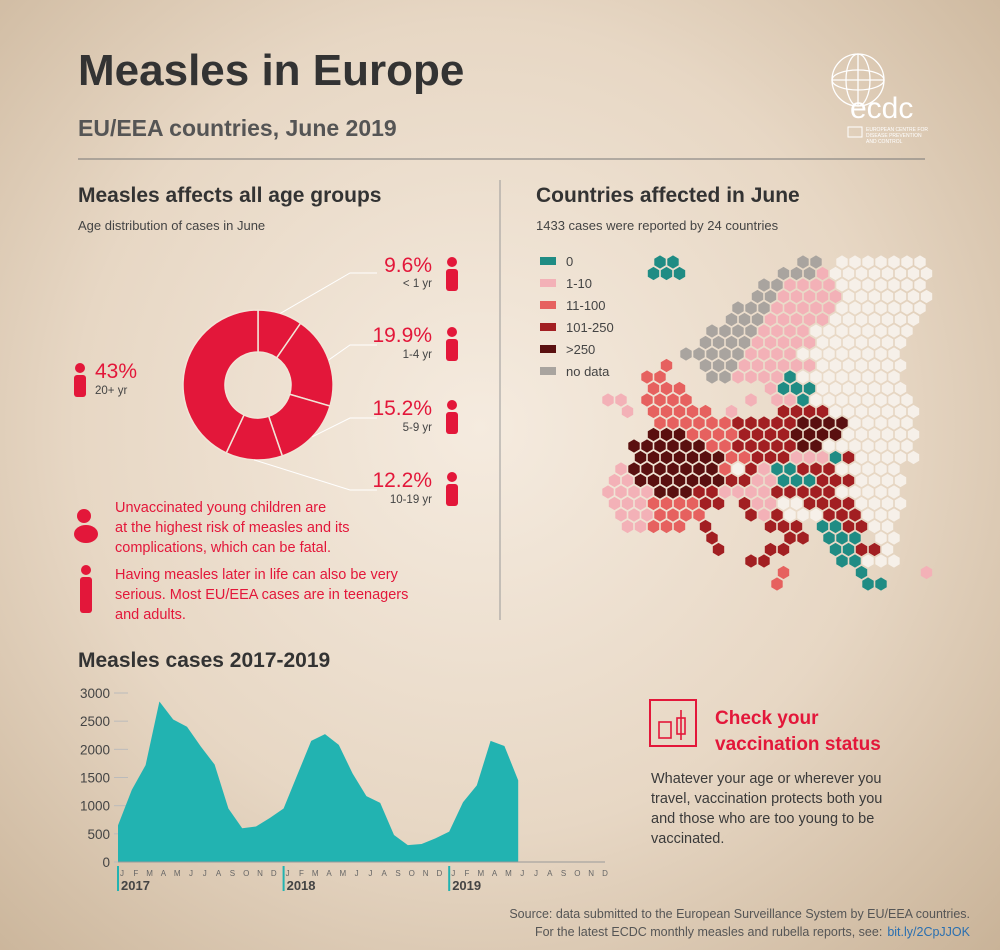  I want to click on y-tick-label: 3000, so click(95, 693).